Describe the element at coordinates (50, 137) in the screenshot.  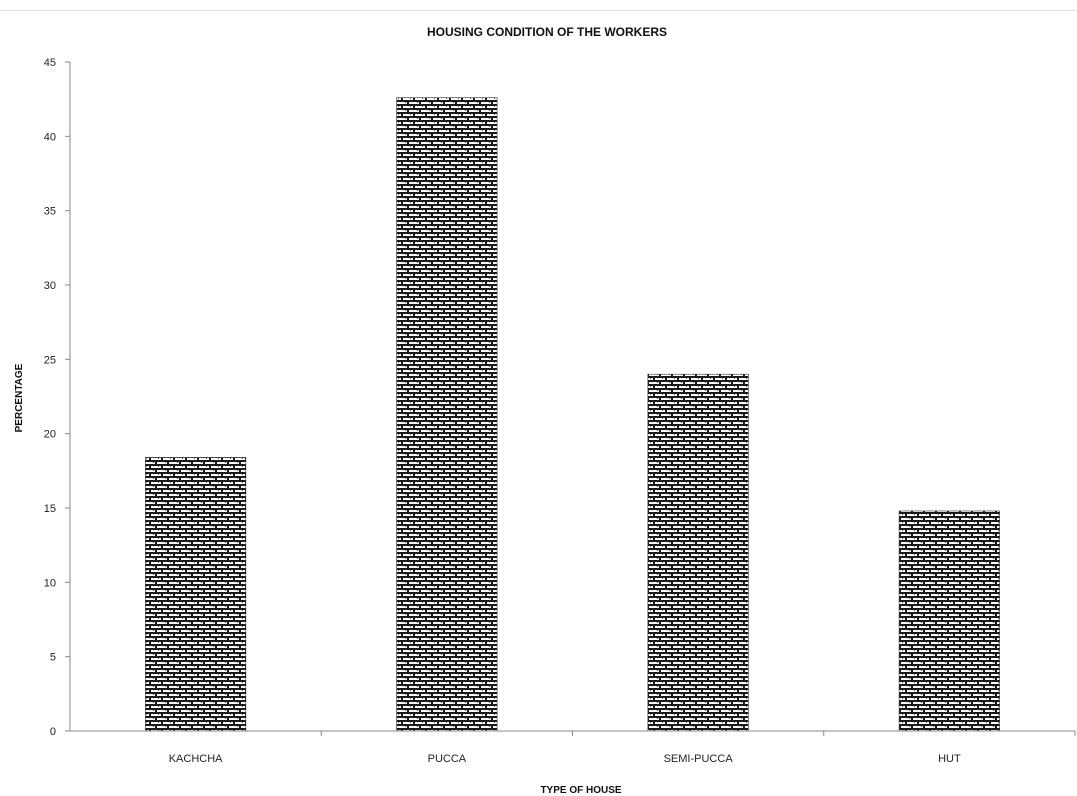
I see `y-tick-label: 40` at that location.